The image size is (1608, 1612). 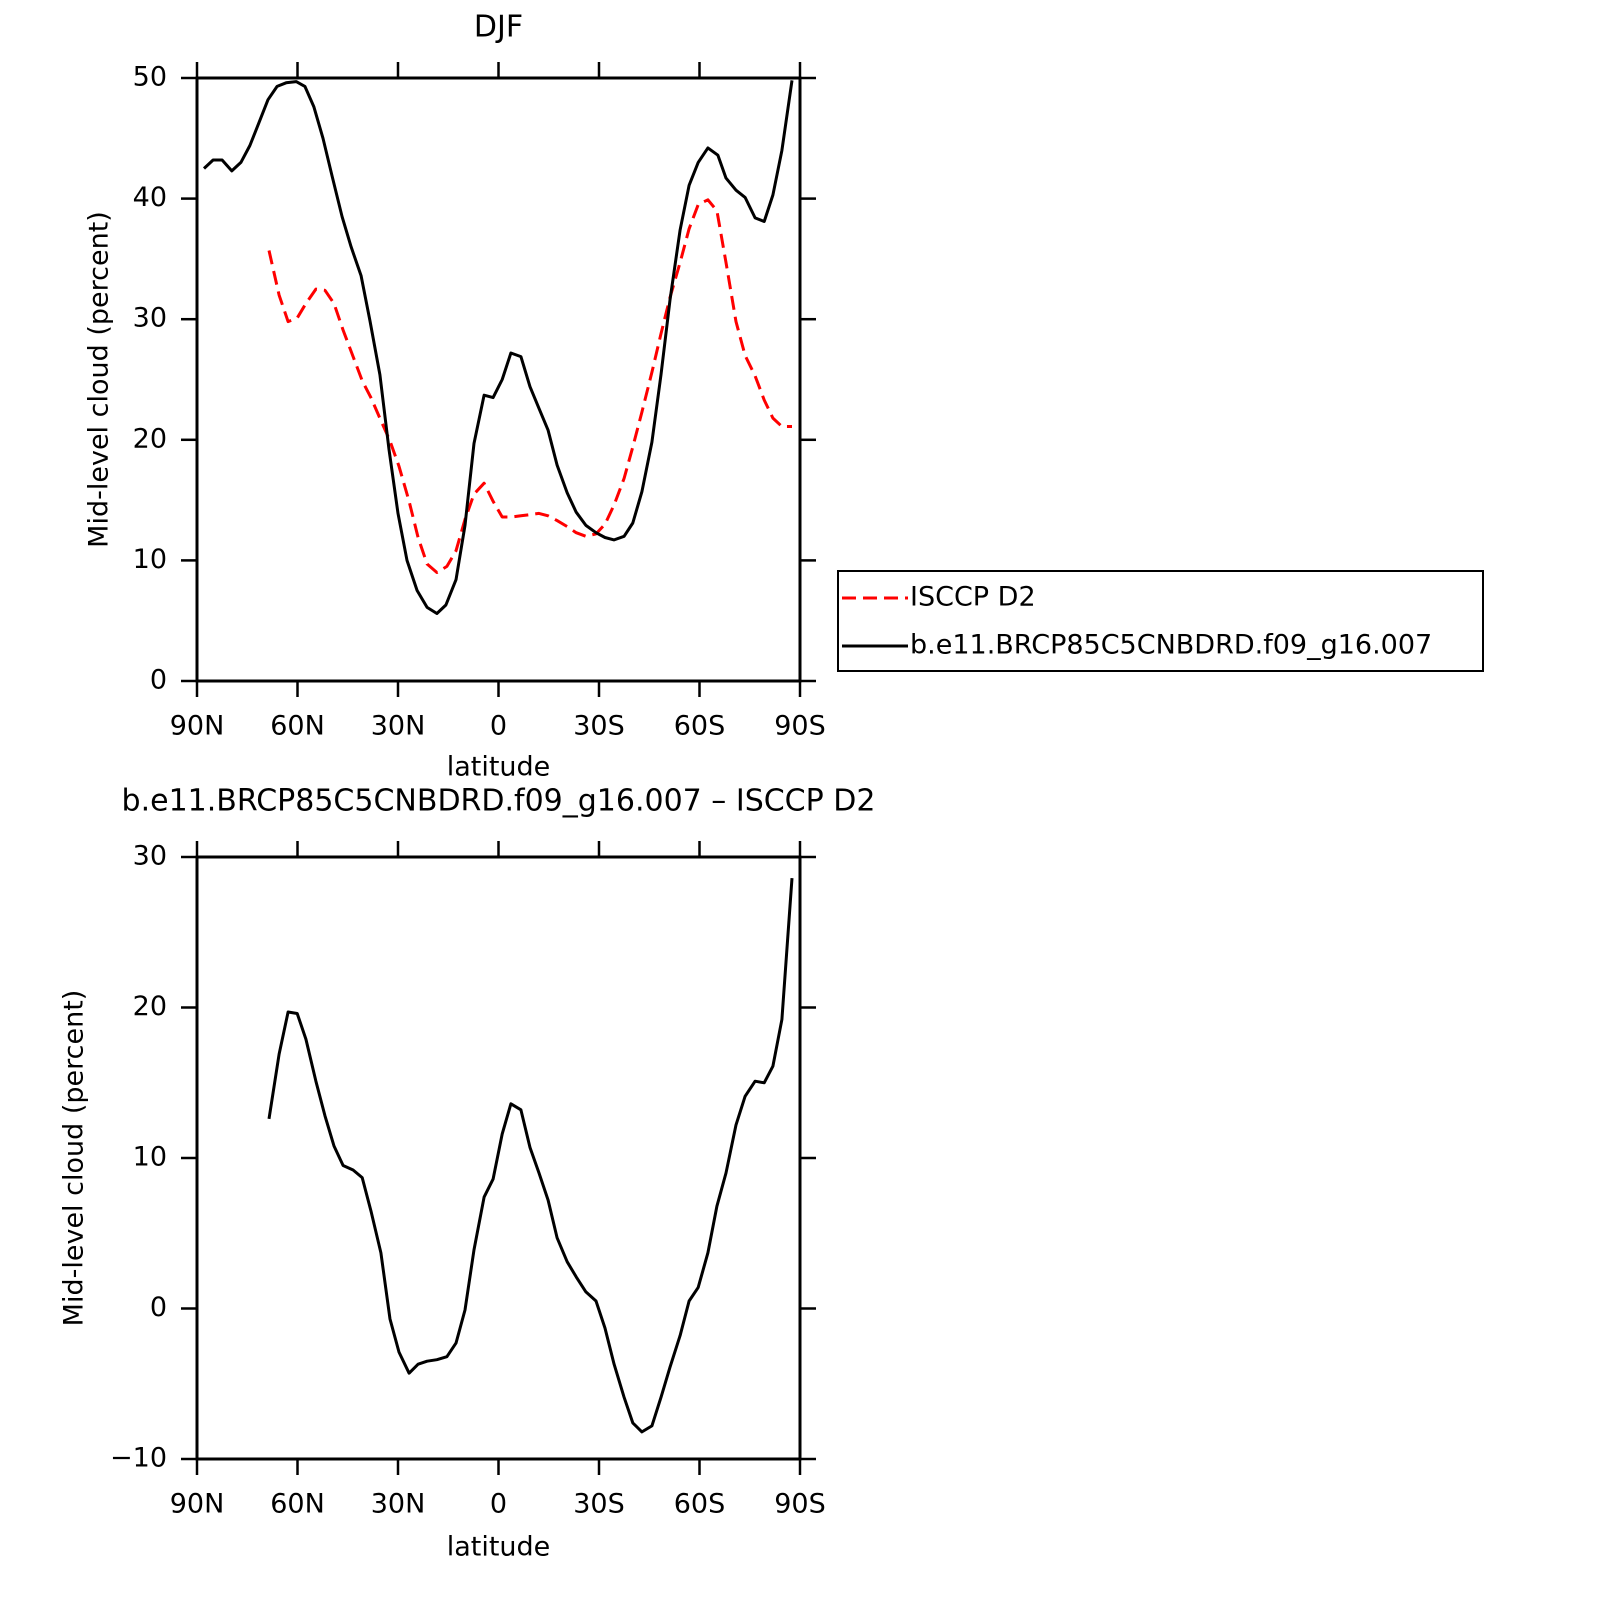 I want to click on y-tick-label: 40, so click(x=150, y=197).